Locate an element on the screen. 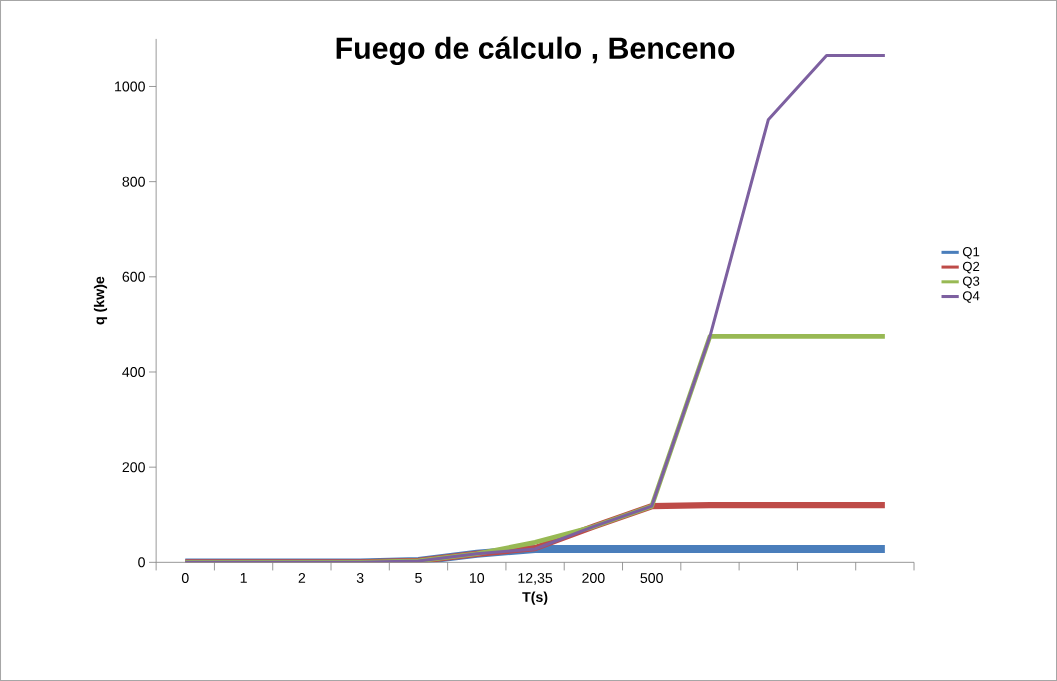 The width and height of the screenshot is (1057, 681). x-tick-label: 1 is located at coordinates (243, 577).